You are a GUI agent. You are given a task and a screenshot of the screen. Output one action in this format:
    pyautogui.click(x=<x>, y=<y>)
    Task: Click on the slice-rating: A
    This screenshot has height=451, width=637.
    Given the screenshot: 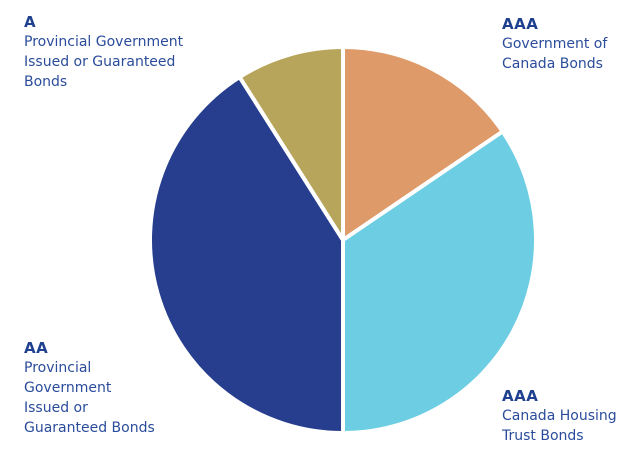 What is the action you would take?
    pyautogui.click(x=30, y=22)
    